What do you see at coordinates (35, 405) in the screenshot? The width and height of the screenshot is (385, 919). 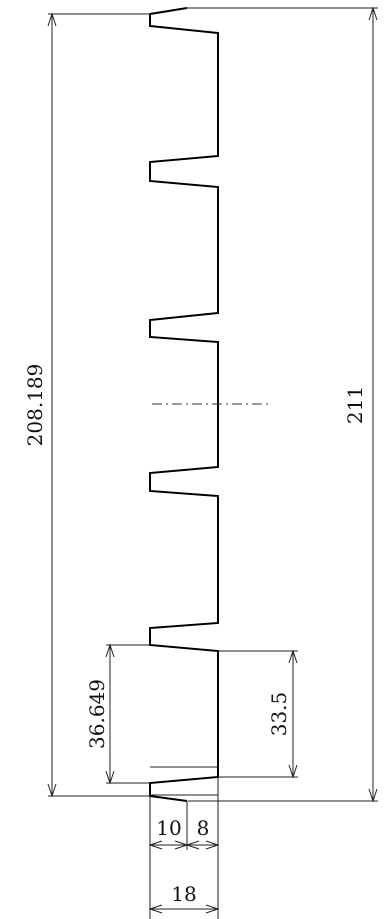 I see `dimension-208-189-label: 208.189` at bounding box center [35, 405].